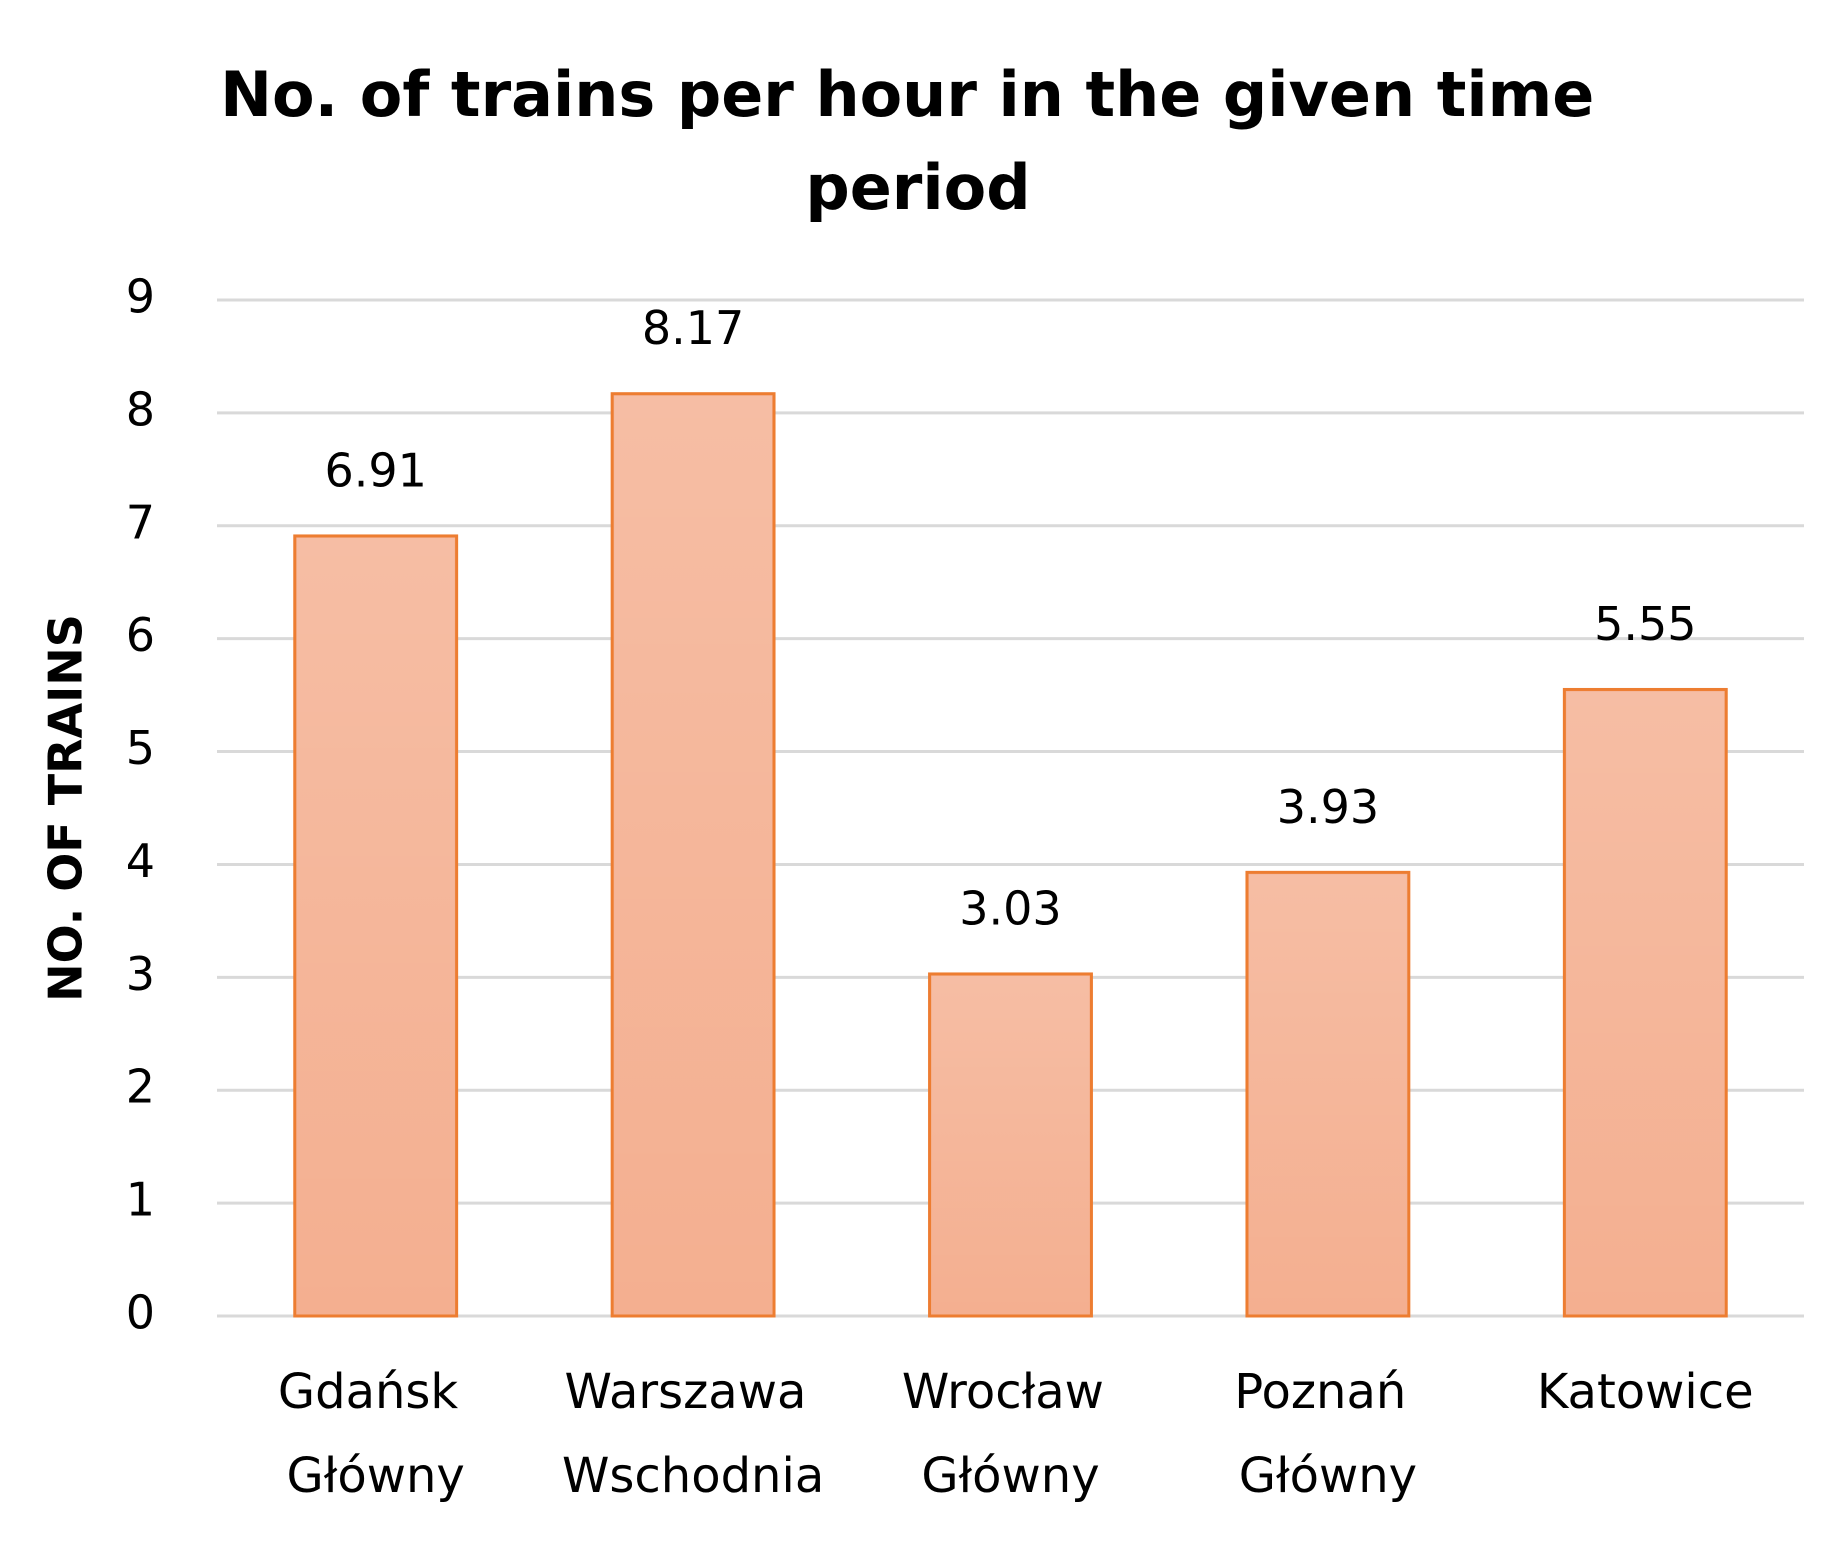 The width and height of the screenshot is (1837, 1546). I want to click on x-tick-label: Wrocław Główny, so click(1010, 1434).